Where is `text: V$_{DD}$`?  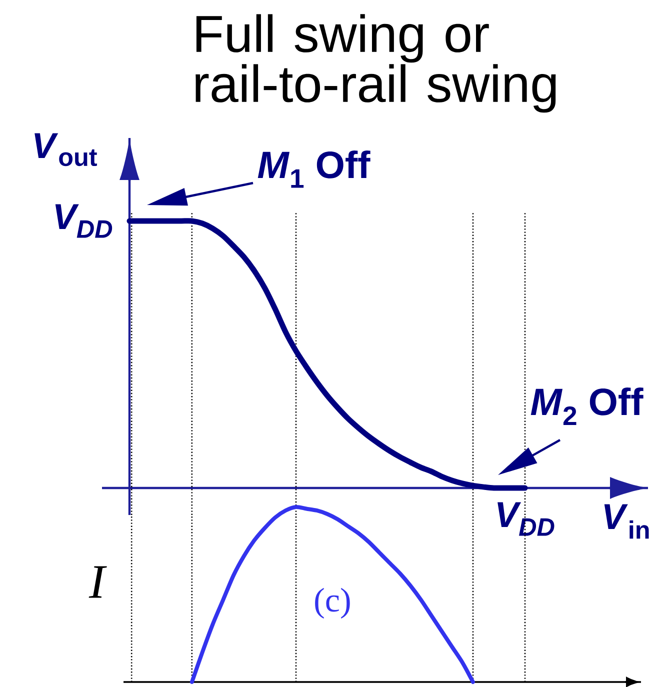 text: V$_{DD}$ is located at coordinates (83, 221).